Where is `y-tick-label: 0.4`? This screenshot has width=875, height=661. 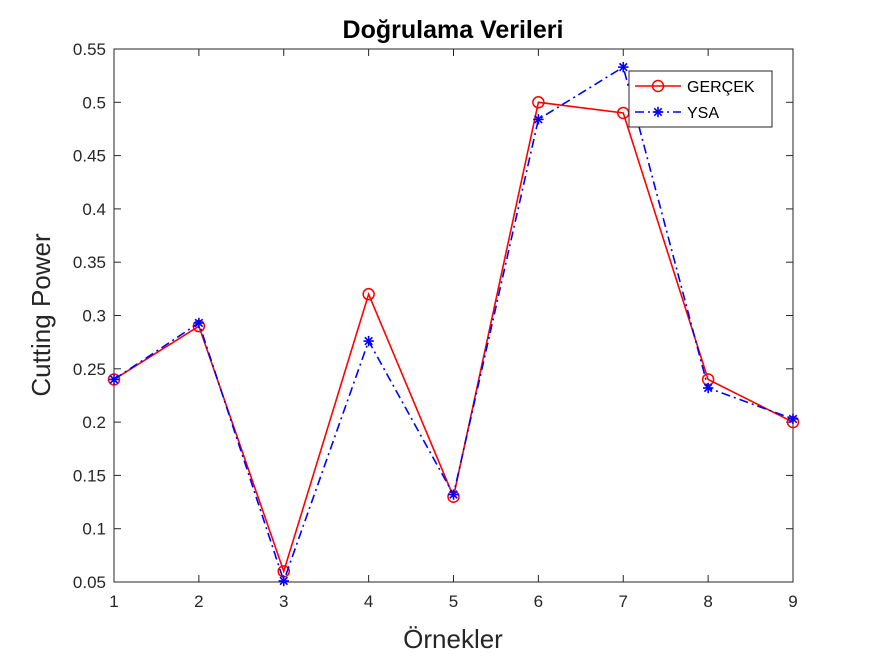
y-tick-label: 0.4 is located at coordinates (94, 209).